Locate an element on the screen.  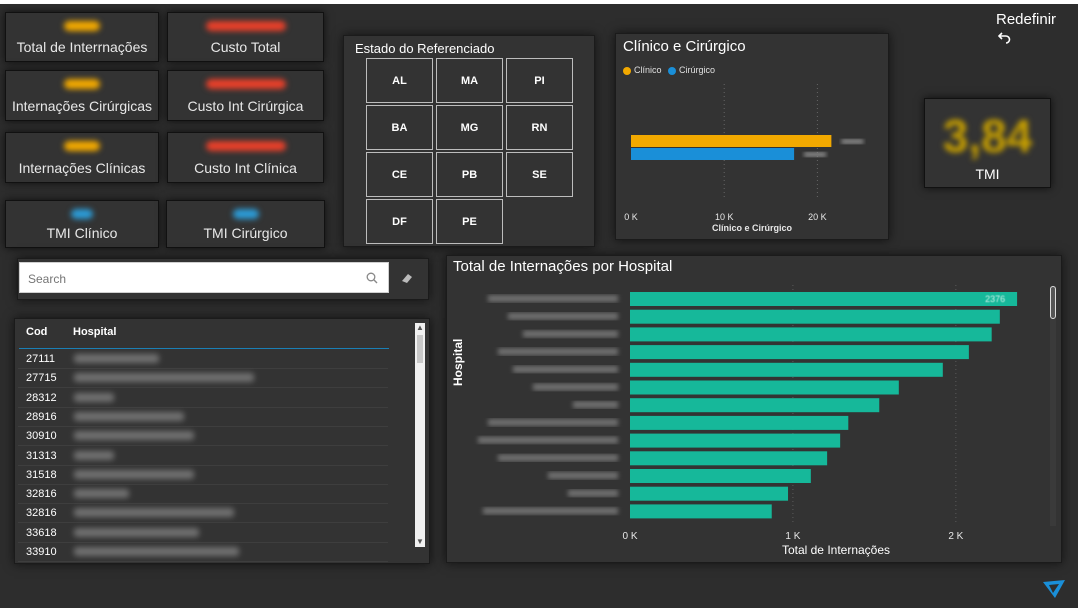
table-row: 28312 is located at coordinates (203, 398).